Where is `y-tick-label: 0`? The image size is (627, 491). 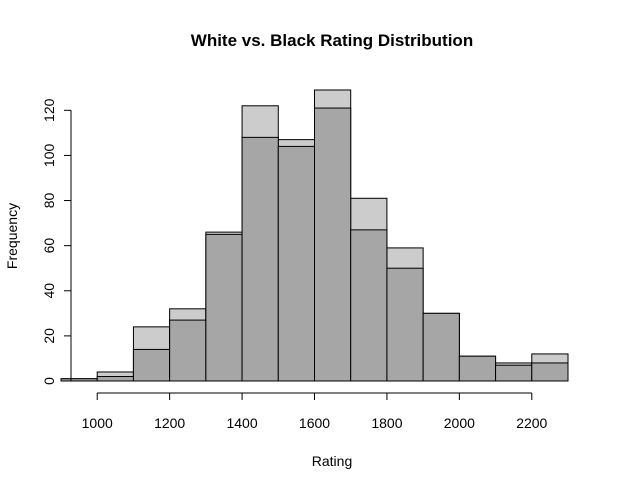
y-tick-label: 0 is located at coordinates (49, 381).